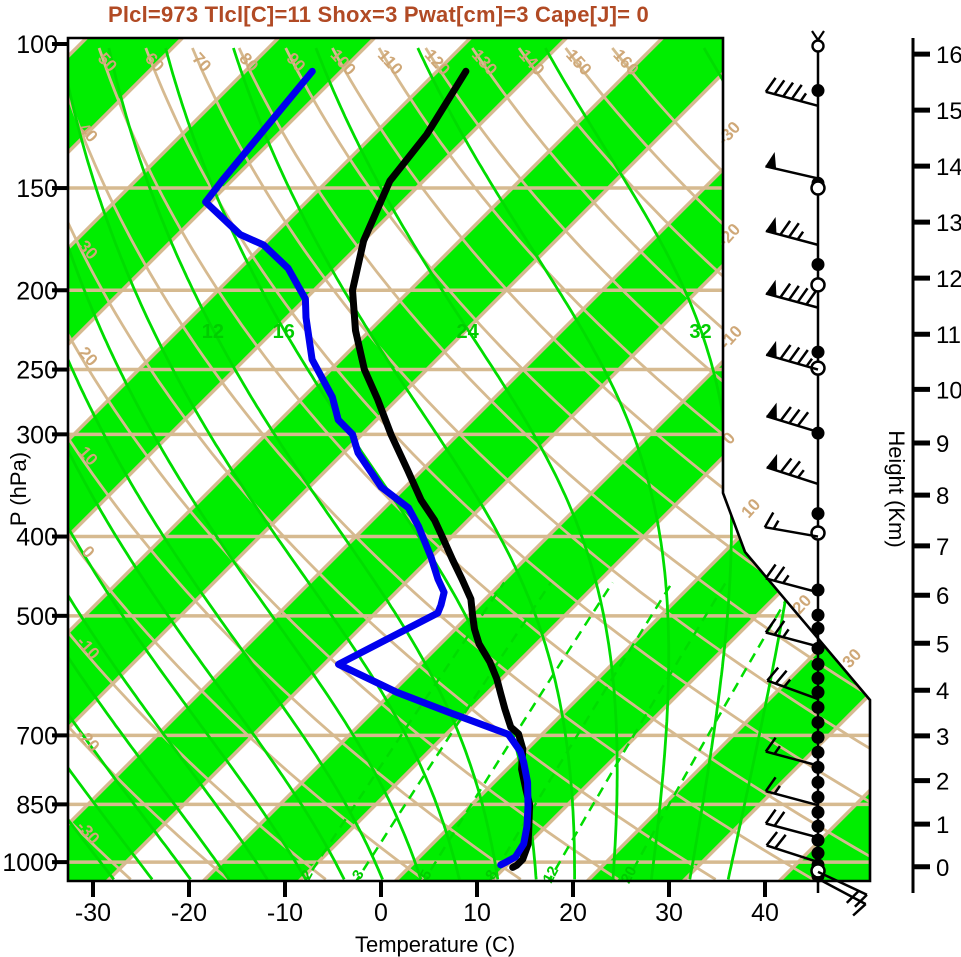  What do you see at coordinates (942, 782) in the screenshot?
I see `svg-text: 2` at bounding box center [942, 782].